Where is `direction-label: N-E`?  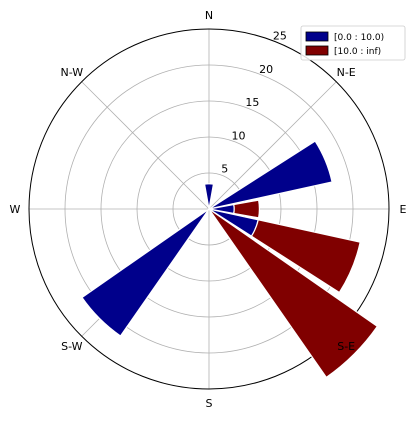
direction-label: N-E is located at coordinates (346, 72).